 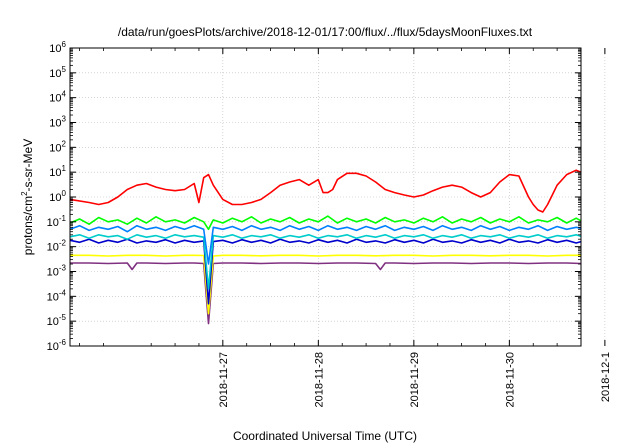 I want to click on y-tick-label: 10⁵, so click(x=57, y=72).